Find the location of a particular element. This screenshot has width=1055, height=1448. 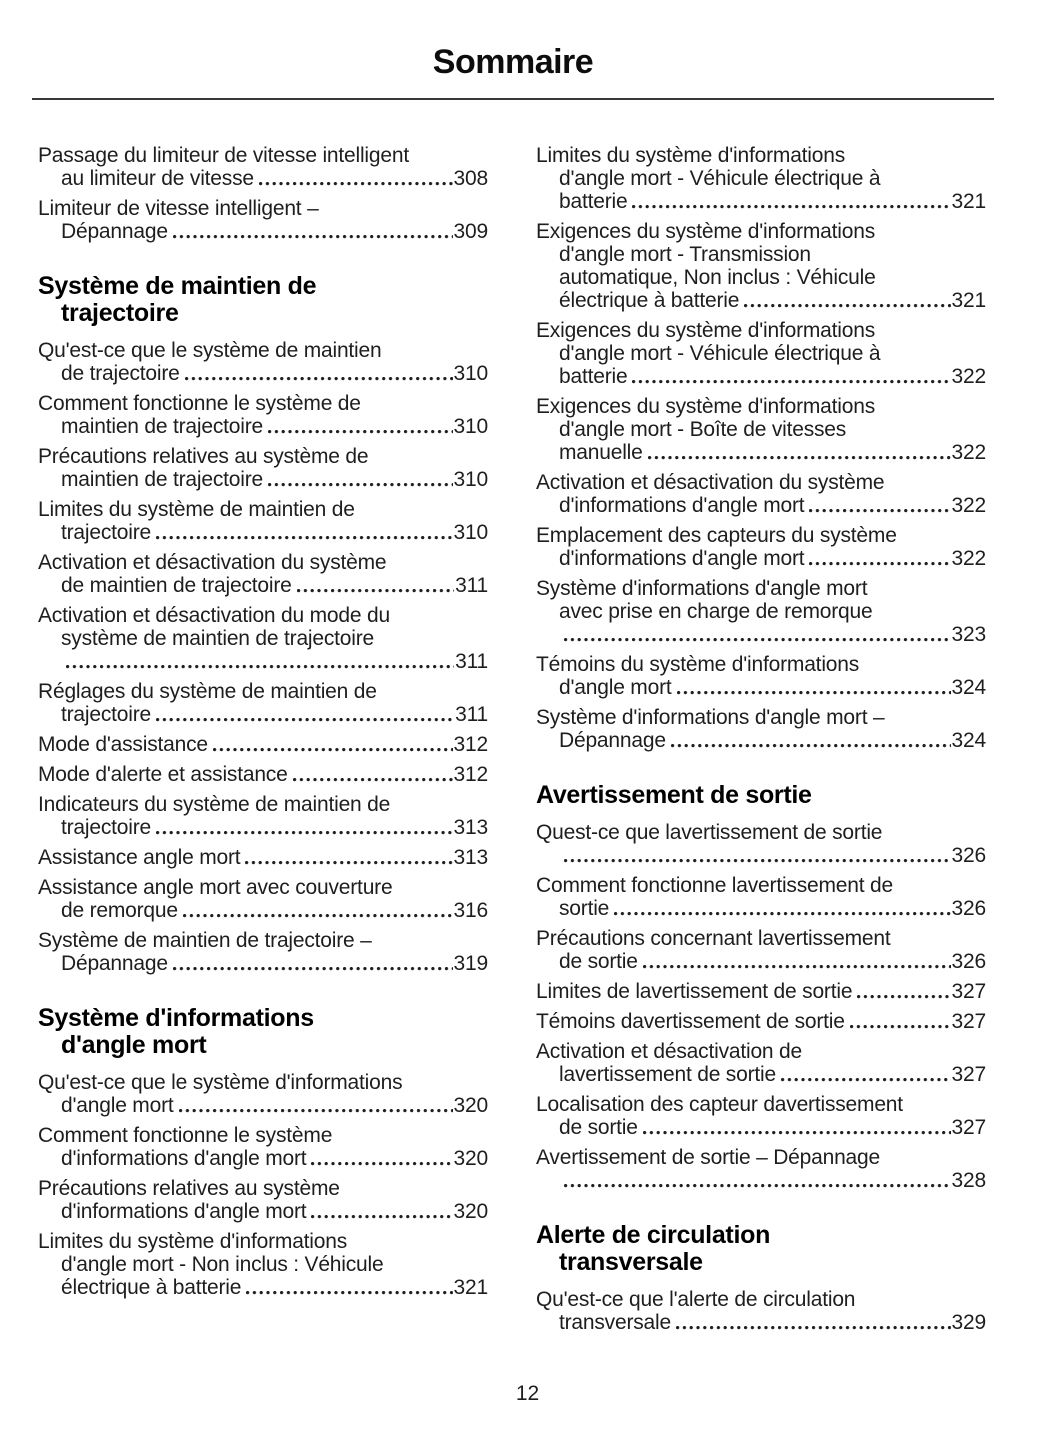

toc-section-heading: Avertissement de sortie is located at coordinates (761, 795).